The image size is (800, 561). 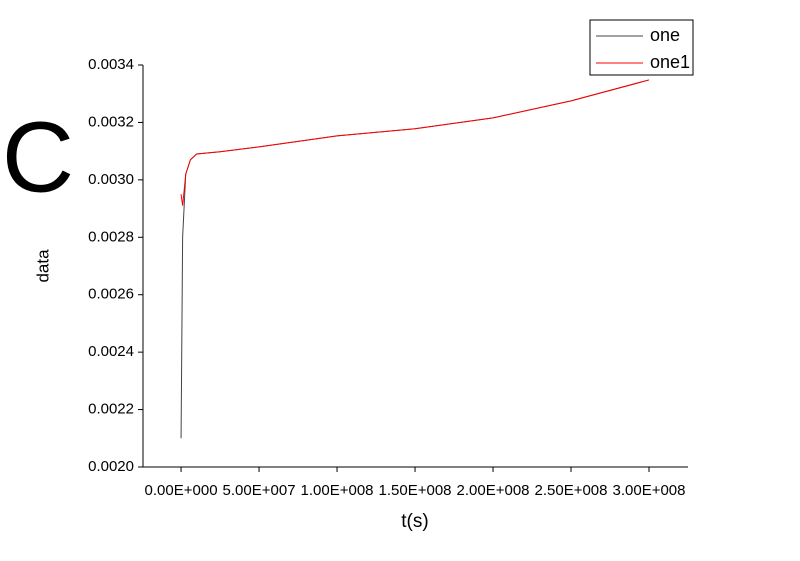 What do you see at coordinates (649, 490) in the screenshot?
I see `x-tick-label: 3.00E+008` at bounding box center [649, 490].